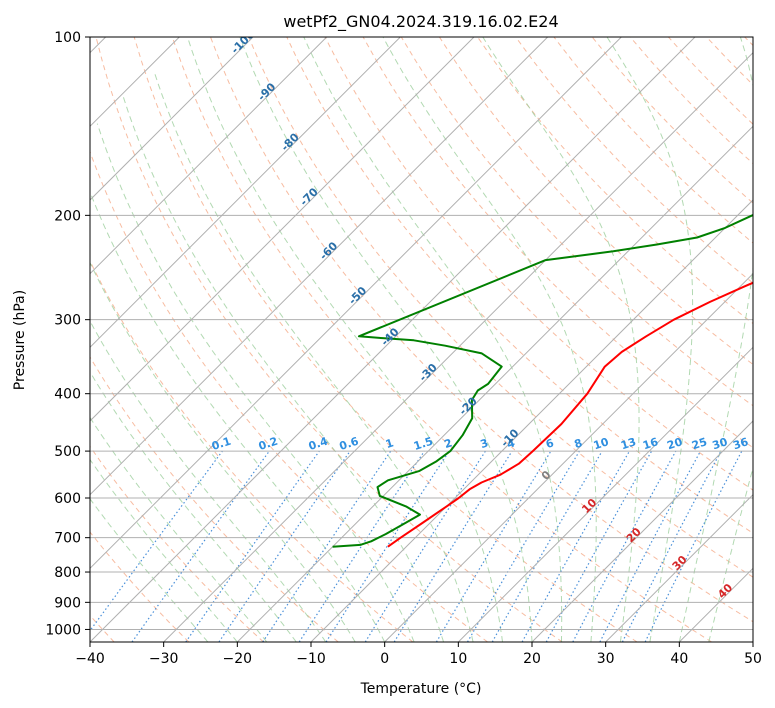 This screenshot has width=775, height=708. What do you see at coordinates (67, 334) in the screenshot?
I see `y-axis: 1000 900 800 700 600 500 400 300 200 100` at bounding box center [67, 334].